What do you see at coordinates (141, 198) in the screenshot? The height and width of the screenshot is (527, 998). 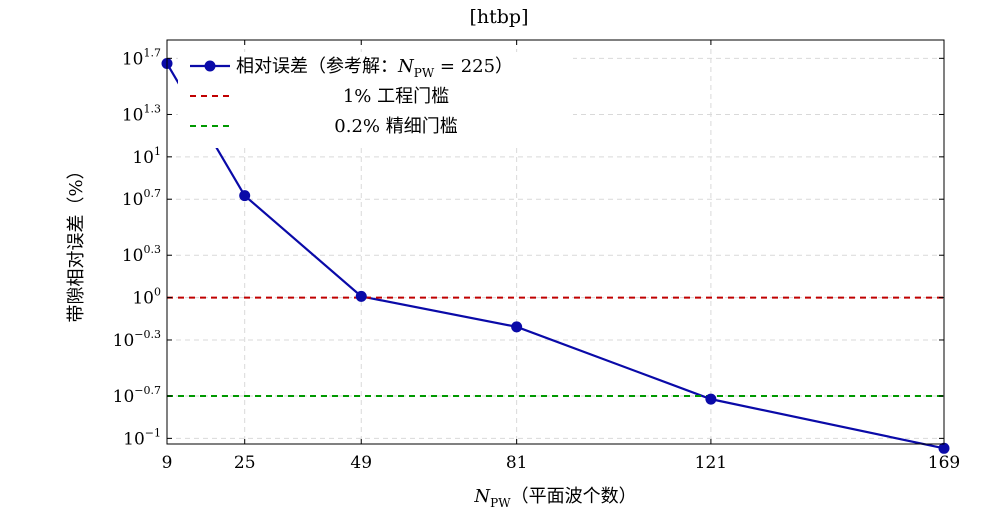 I see `y-tick-label: 100.7` at bounding box center [141, 198].